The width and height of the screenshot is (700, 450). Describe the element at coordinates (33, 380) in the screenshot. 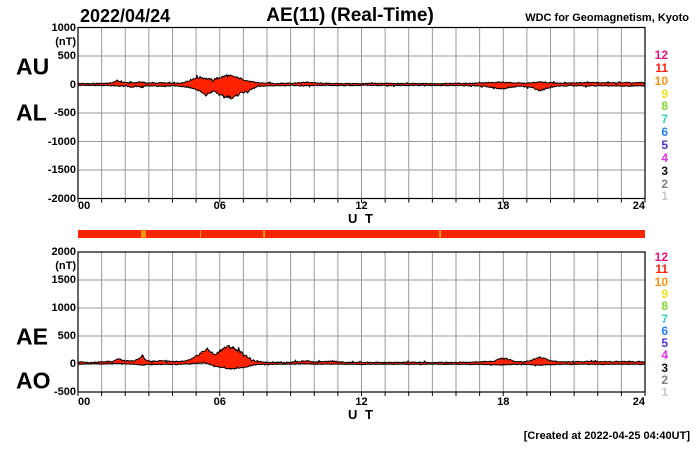

I see `label-ao: AO` at that location.